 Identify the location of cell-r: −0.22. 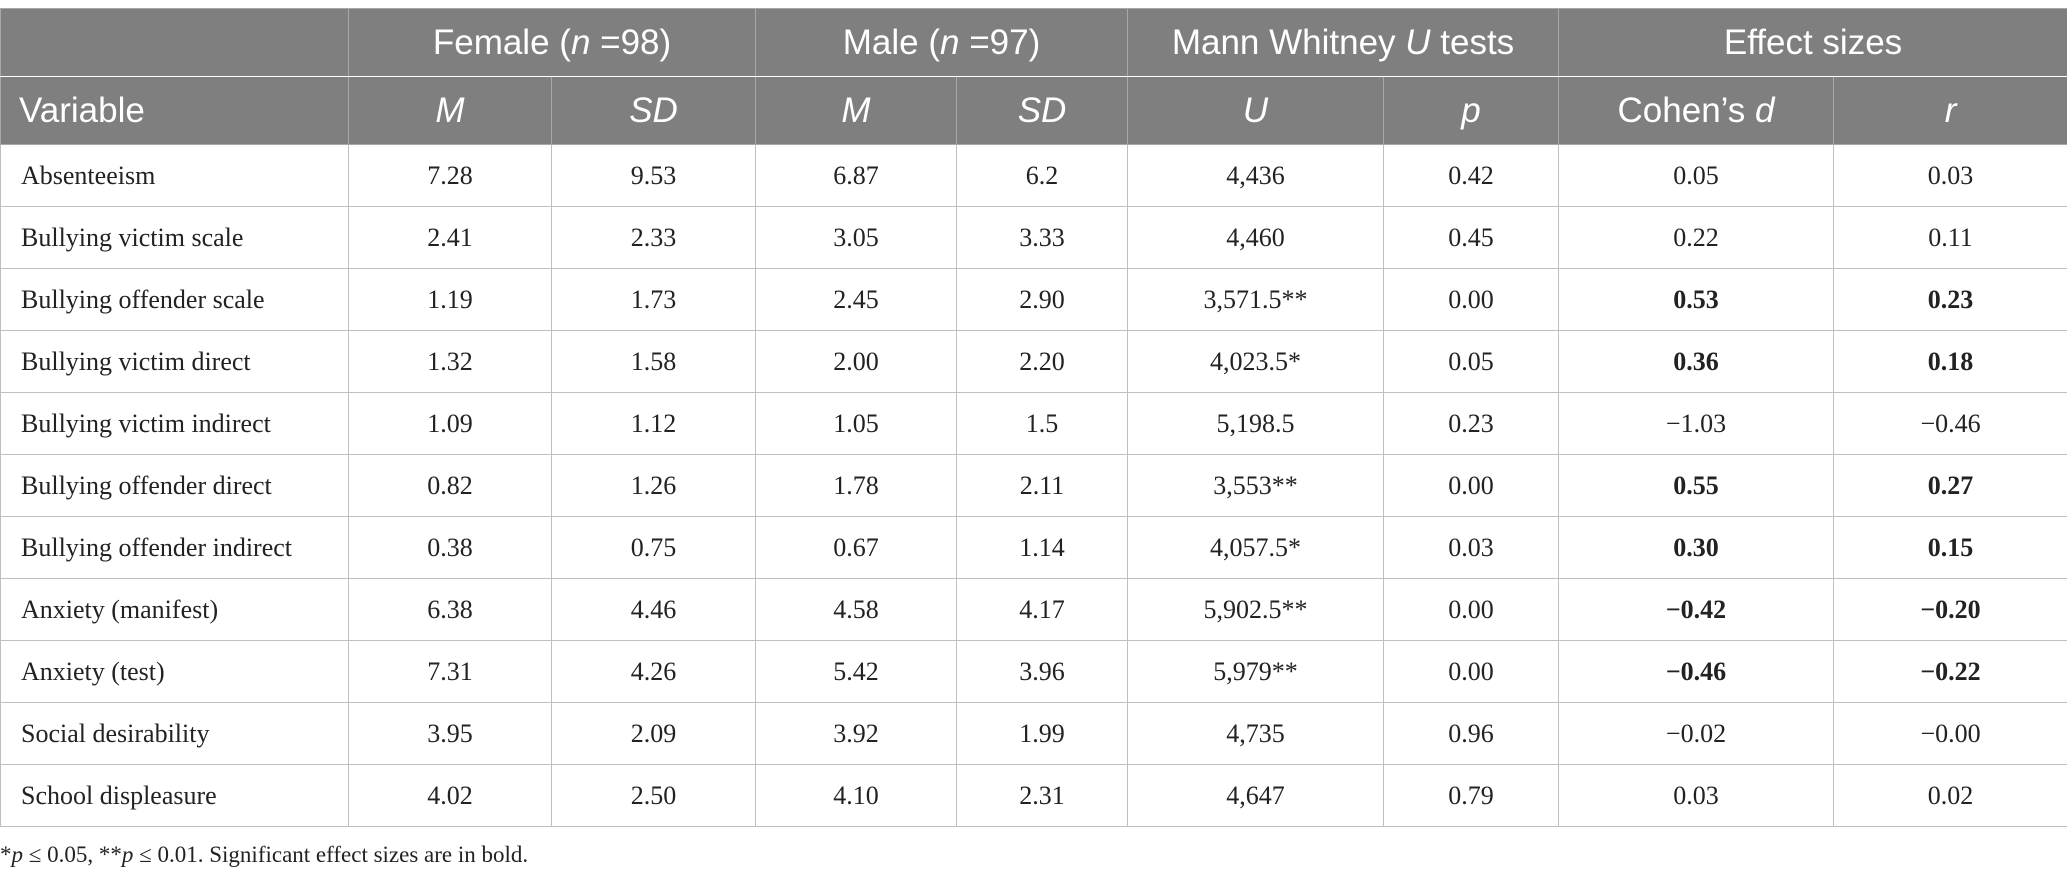
(1950, 671).